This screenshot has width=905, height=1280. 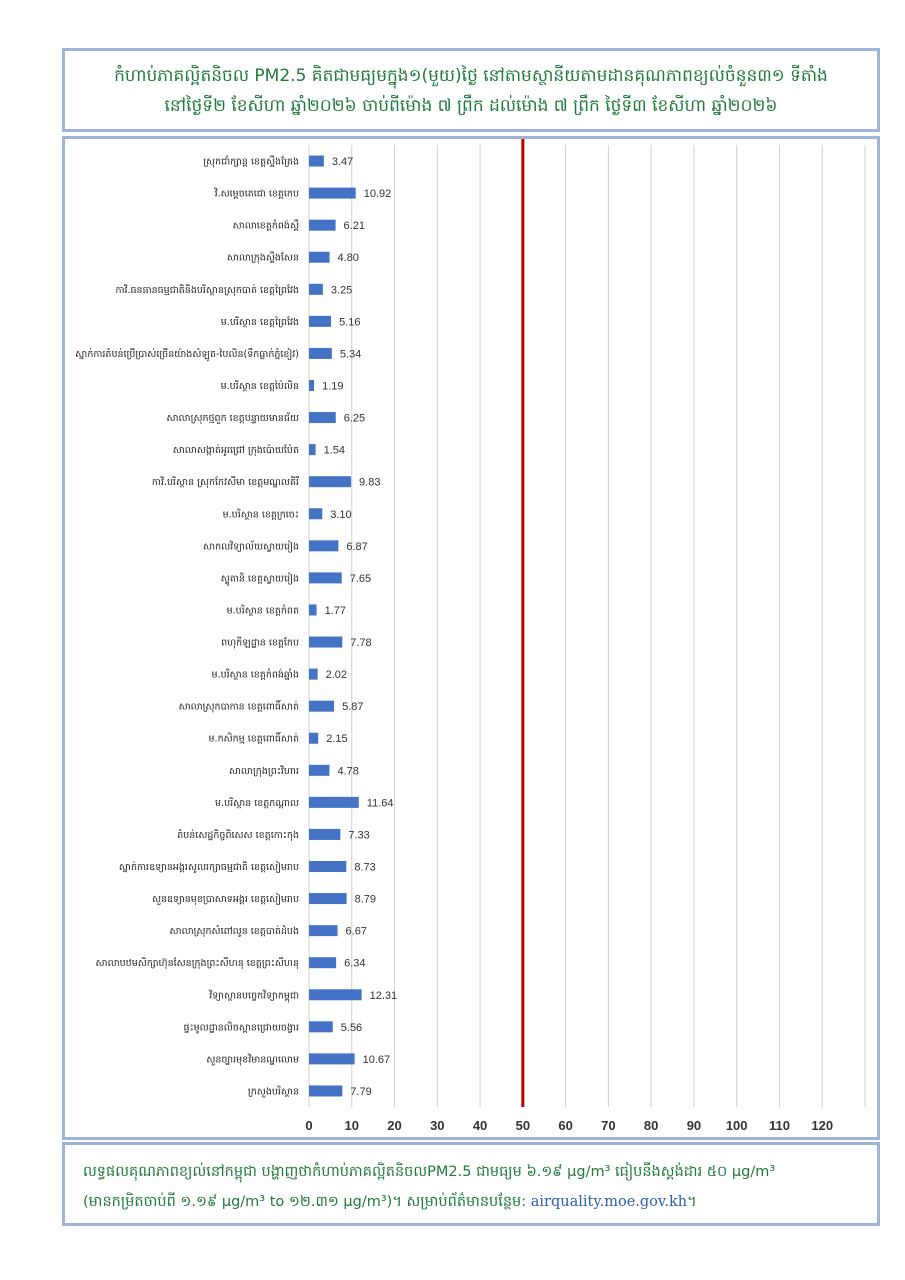 I want to click on x-tick-label: 0, so click(x=308, y=1125).